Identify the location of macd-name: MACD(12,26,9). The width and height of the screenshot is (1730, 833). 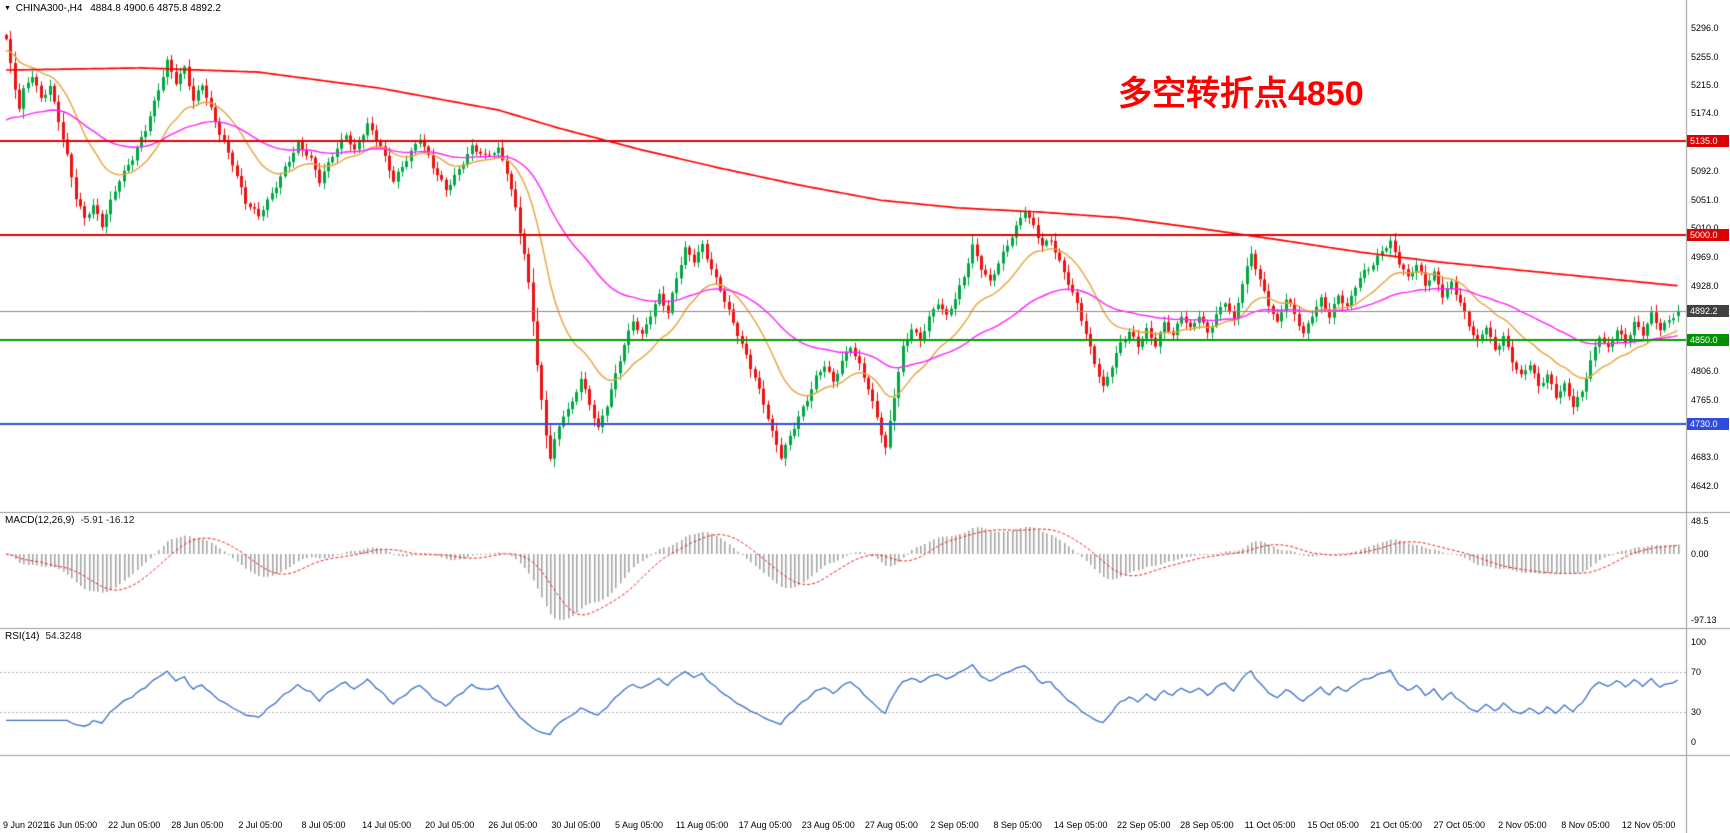
(40, 520).